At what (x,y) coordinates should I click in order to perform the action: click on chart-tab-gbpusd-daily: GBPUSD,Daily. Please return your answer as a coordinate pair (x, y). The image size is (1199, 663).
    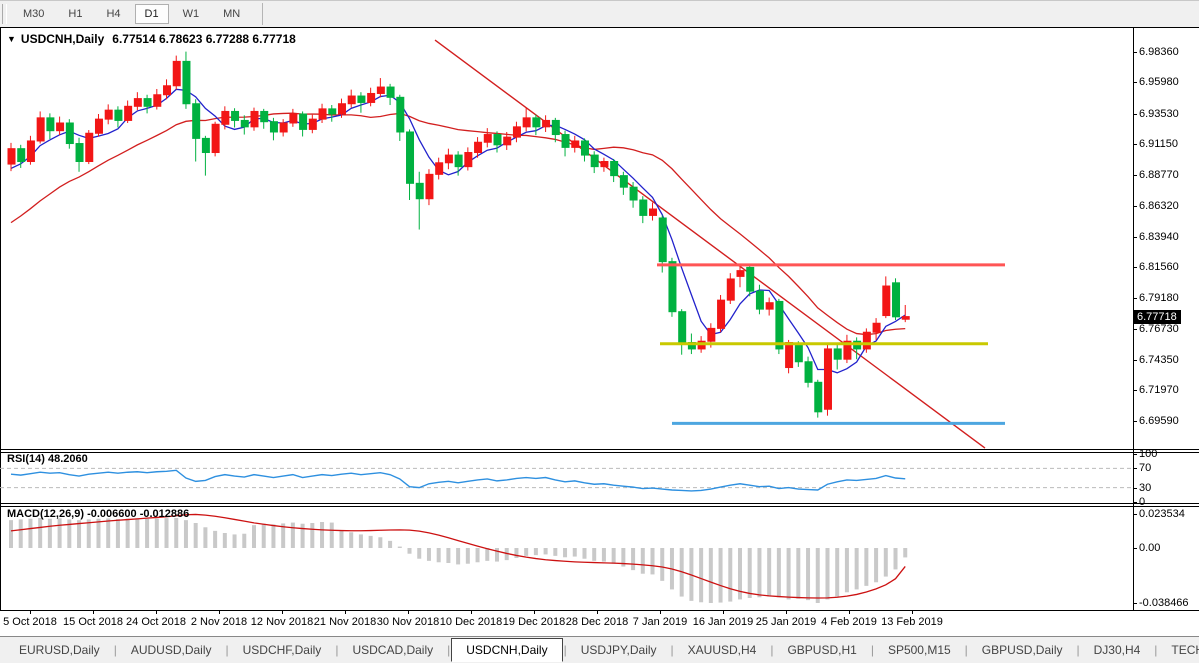
    Looking at the image, I should click on (1022, 650).